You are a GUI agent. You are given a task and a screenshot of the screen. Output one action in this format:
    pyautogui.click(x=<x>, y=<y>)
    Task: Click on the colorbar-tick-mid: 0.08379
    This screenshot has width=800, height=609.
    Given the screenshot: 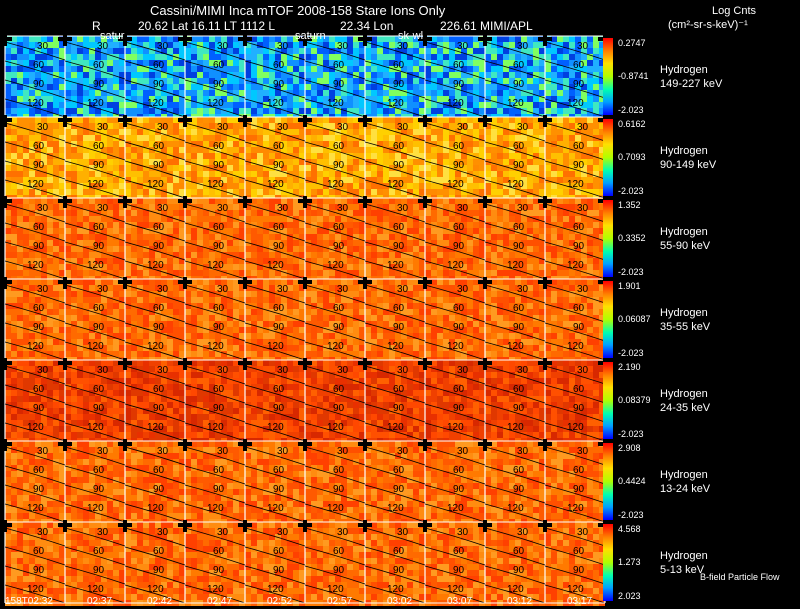 What is the action you would take?
    pyautogui.click(x=634, y=399)
    